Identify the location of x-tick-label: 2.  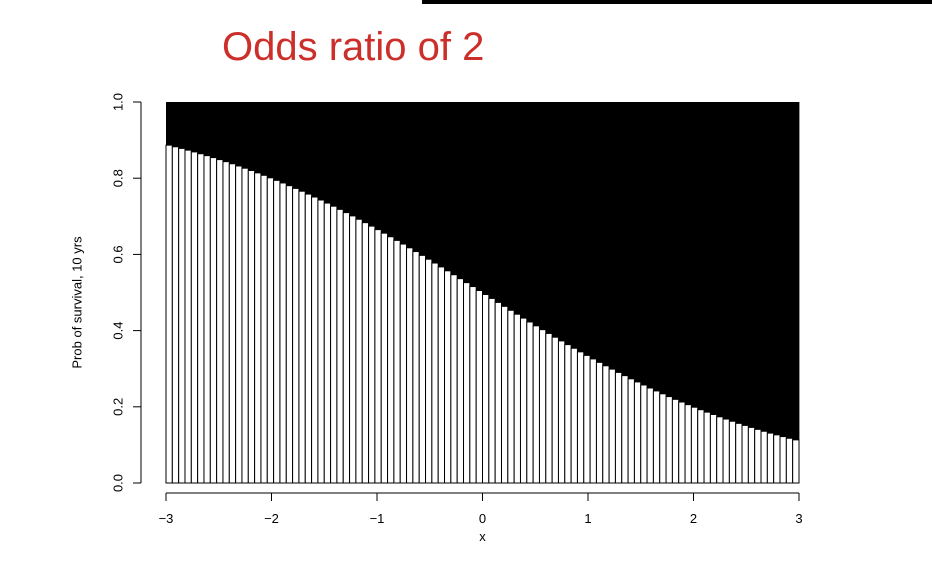
(693, 518).